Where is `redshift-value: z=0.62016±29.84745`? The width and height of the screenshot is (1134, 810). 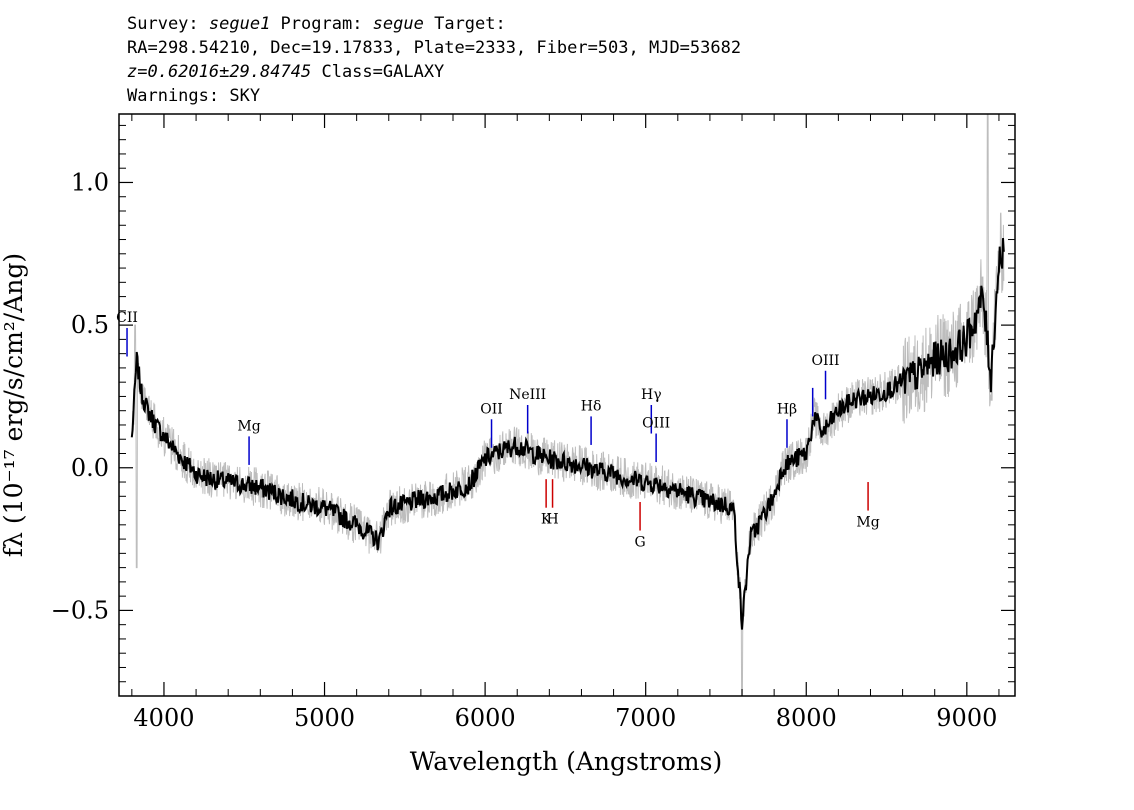
redshift-value: z=0.62016±29.84745 is located at coordinates (219, 72).